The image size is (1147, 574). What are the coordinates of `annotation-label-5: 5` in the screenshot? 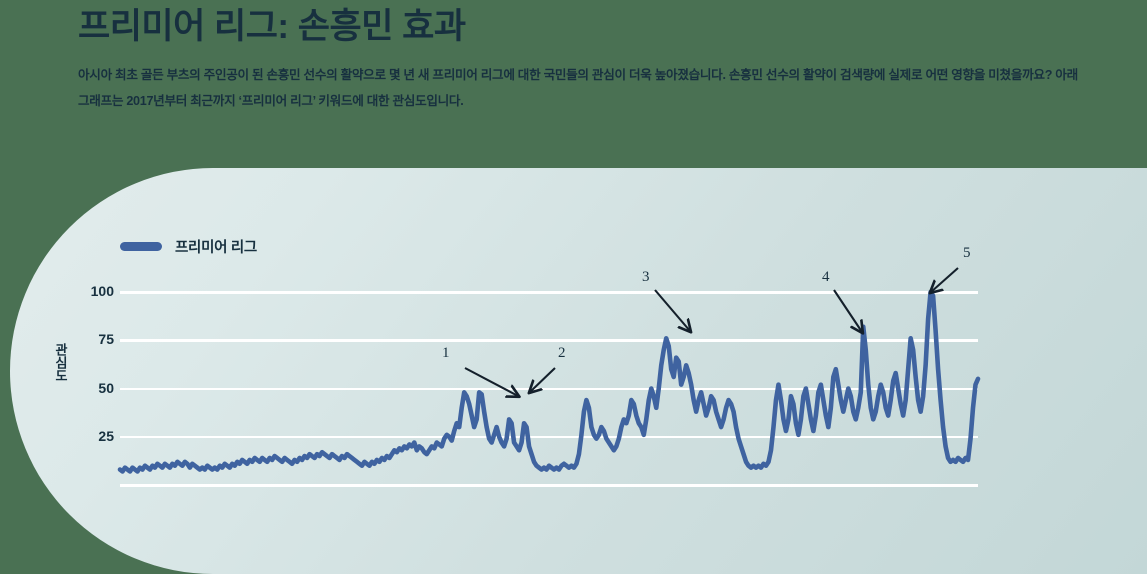 It's located at (967, 253).